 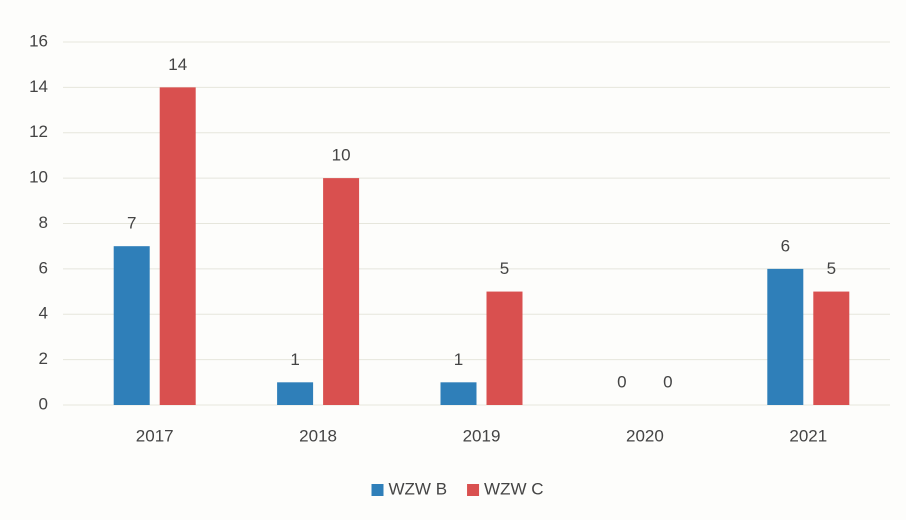 What do you see at coordinates (785, 245) in the screenshot?
I see `data-label: 6` at bounding box center [785, 245].